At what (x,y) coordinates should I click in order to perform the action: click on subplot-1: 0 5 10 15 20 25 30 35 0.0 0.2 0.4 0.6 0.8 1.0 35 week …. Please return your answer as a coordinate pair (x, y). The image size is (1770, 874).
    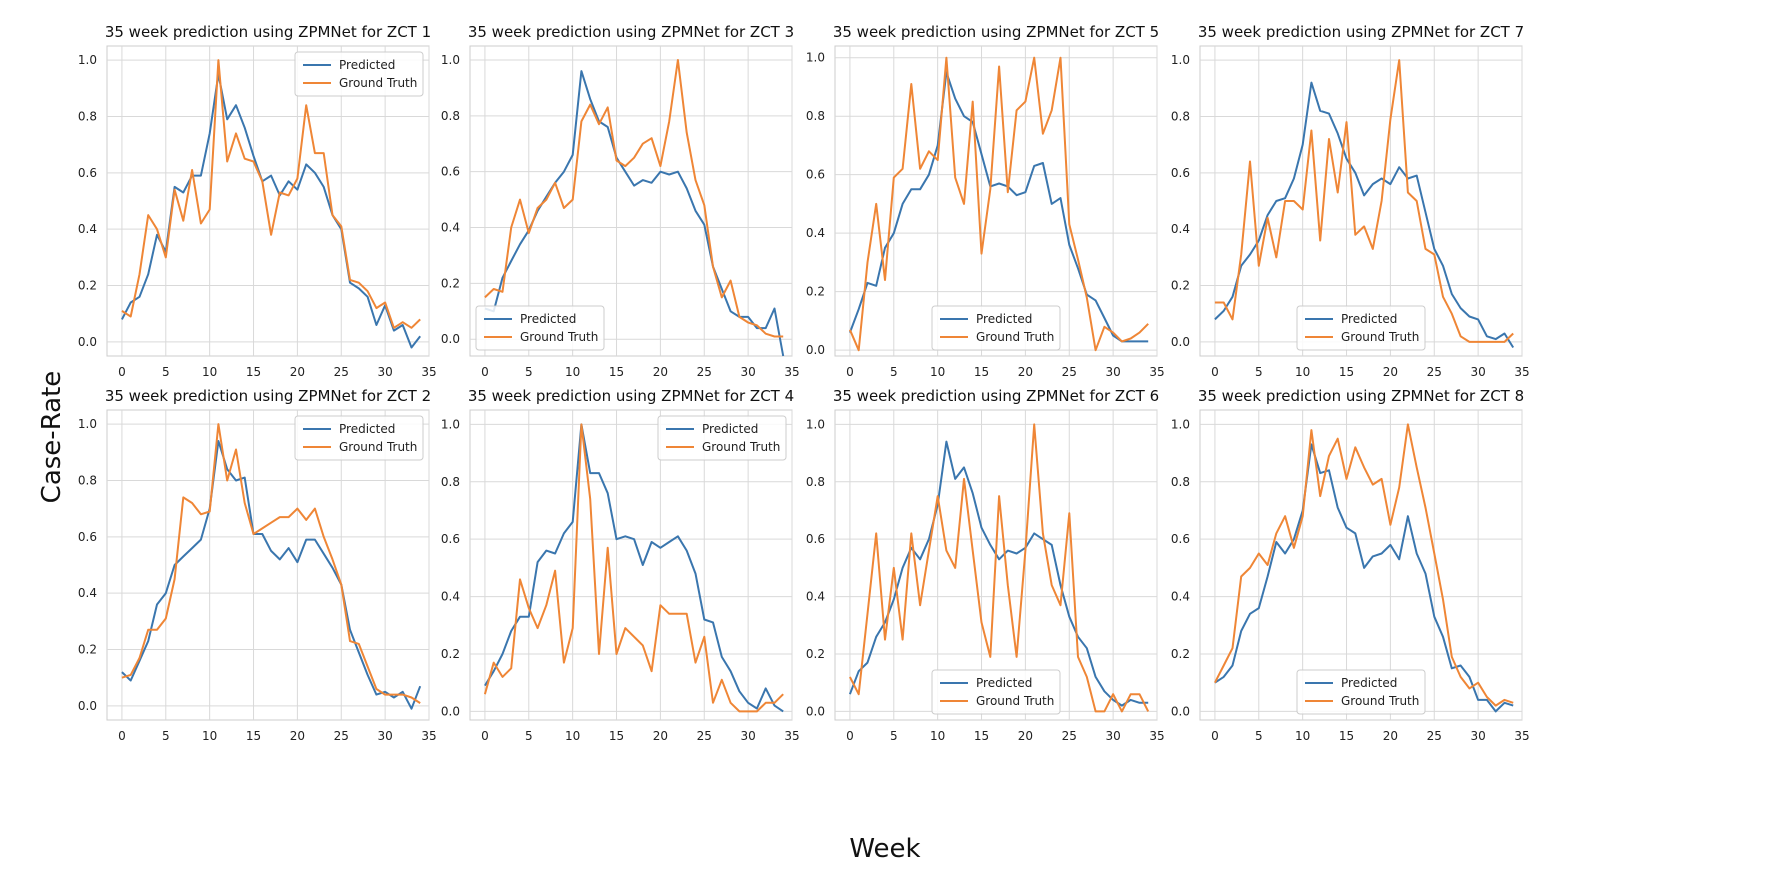
    Looking at the image, I should click on (257, 201).